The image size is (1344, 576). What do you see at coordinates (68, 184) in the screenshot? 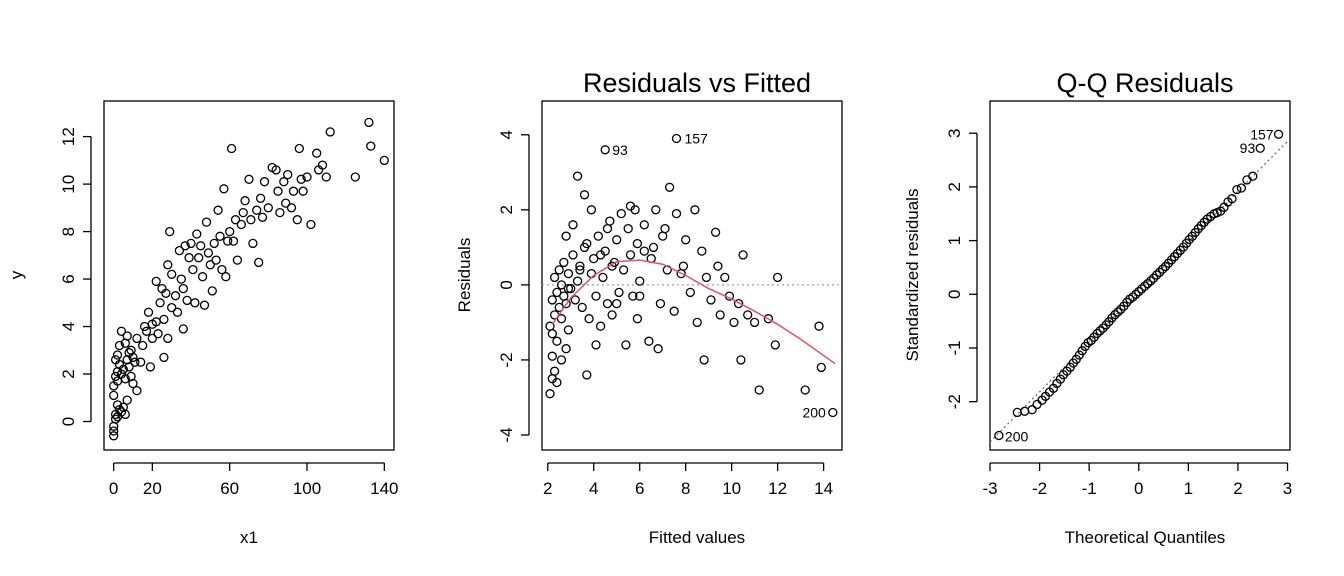
I see `y-tick-label: 10` at bounding box center [68, 184].